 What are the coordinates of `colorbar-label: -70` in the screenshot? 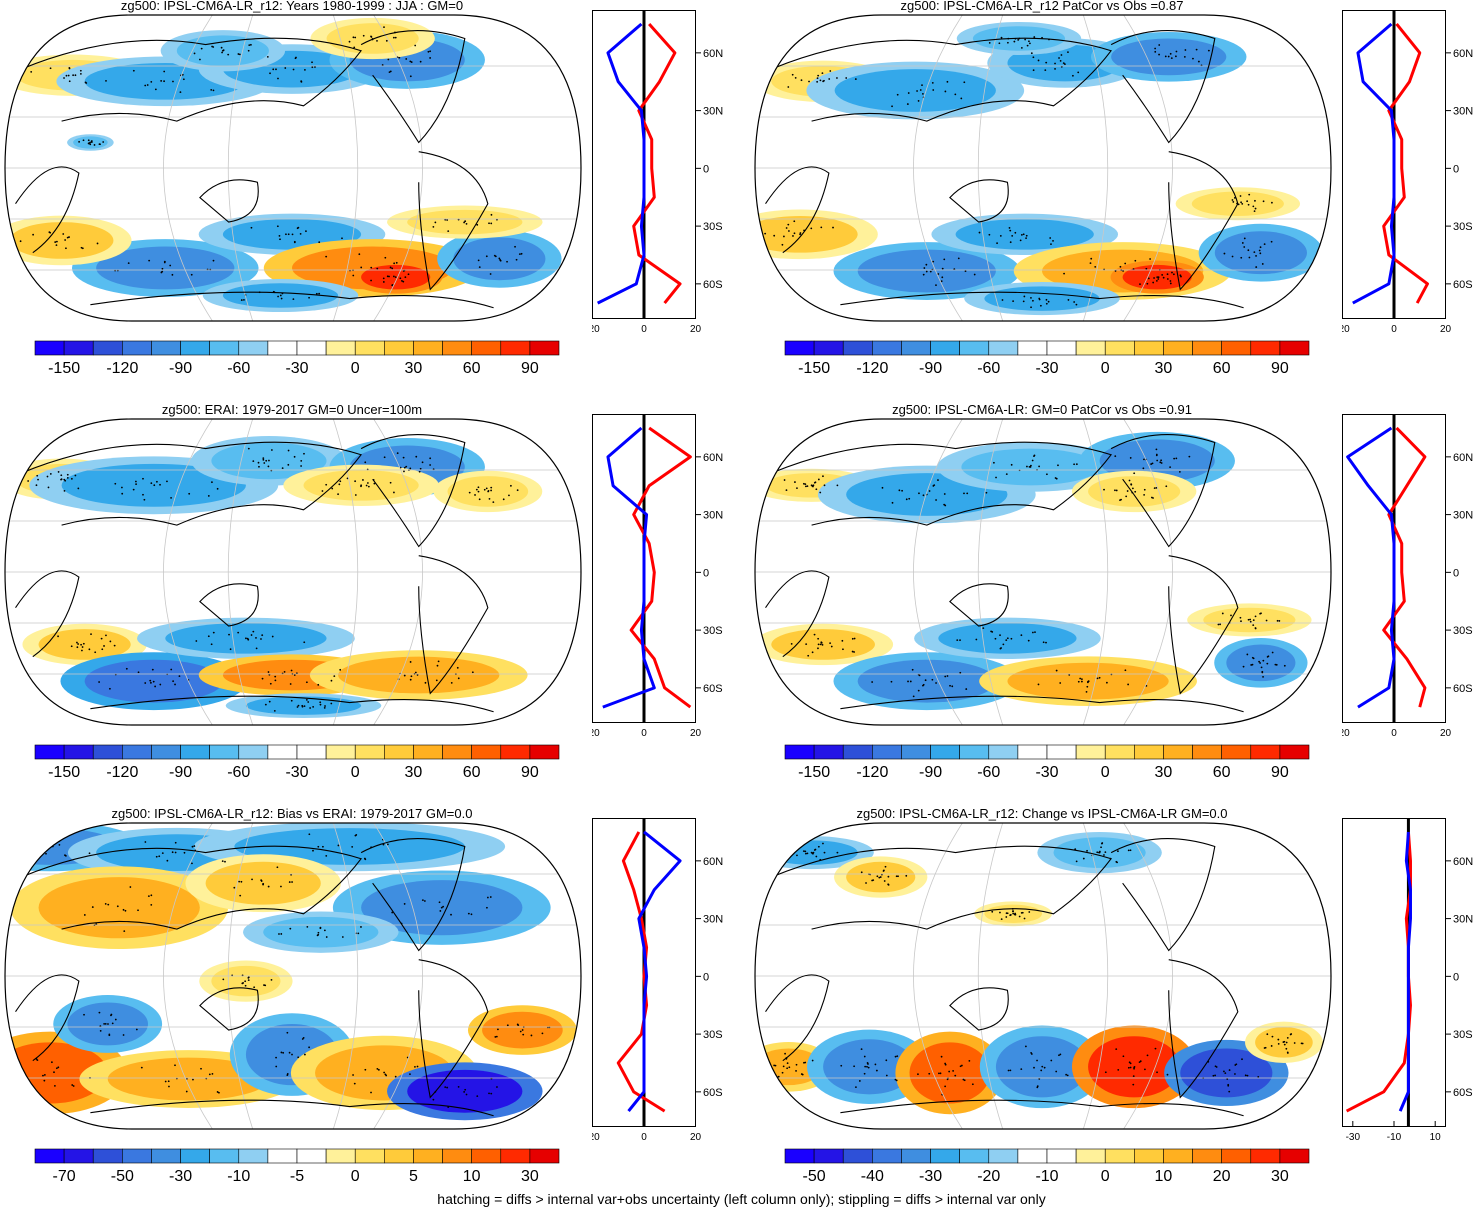 It's located at (64, 1176).